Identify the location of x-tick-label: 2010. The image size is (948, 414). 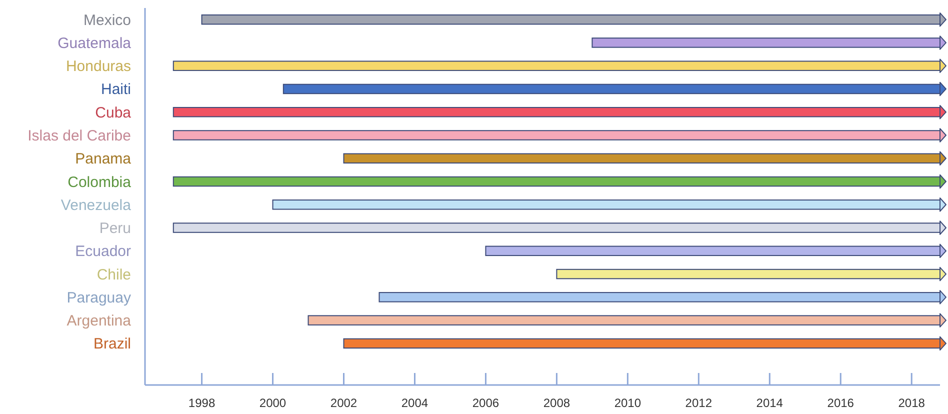
(628, 403).